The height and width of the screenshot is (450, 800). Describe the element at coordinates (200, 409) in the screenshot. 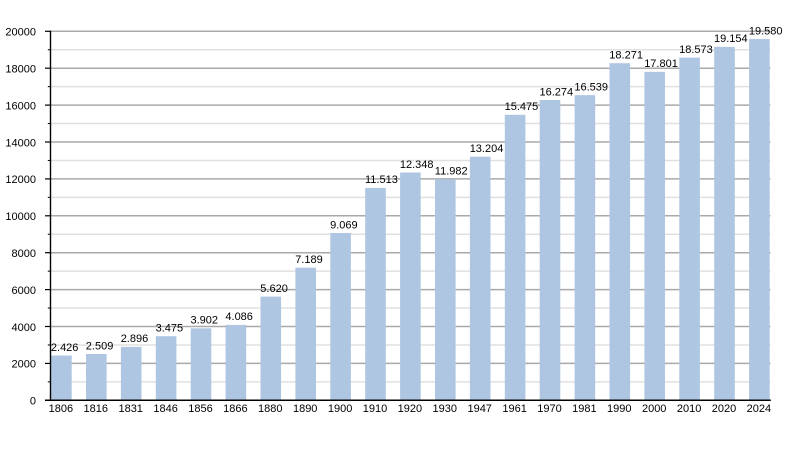

I see `svg-text: 1856` at that location.